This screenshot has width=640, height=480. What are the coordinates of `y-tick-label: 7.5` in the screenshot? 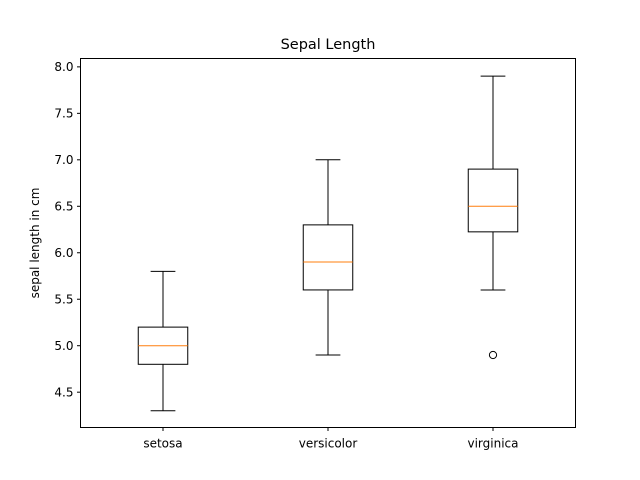 It's located at (63, 114).